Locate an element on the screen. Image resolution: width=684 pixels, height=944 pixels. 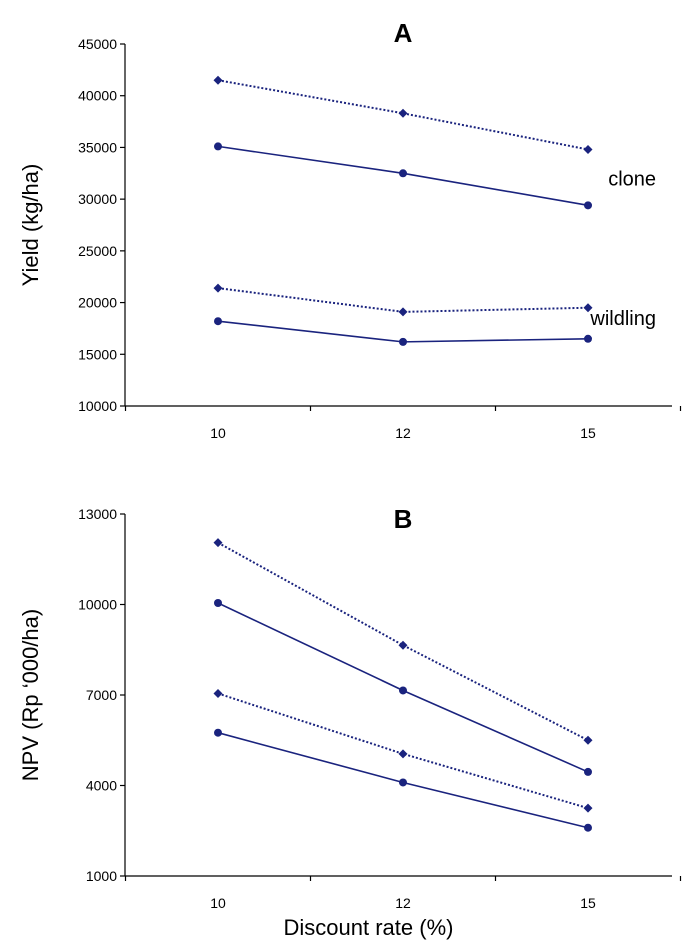
annotation-label: clone is located at coordinates (632, 179).